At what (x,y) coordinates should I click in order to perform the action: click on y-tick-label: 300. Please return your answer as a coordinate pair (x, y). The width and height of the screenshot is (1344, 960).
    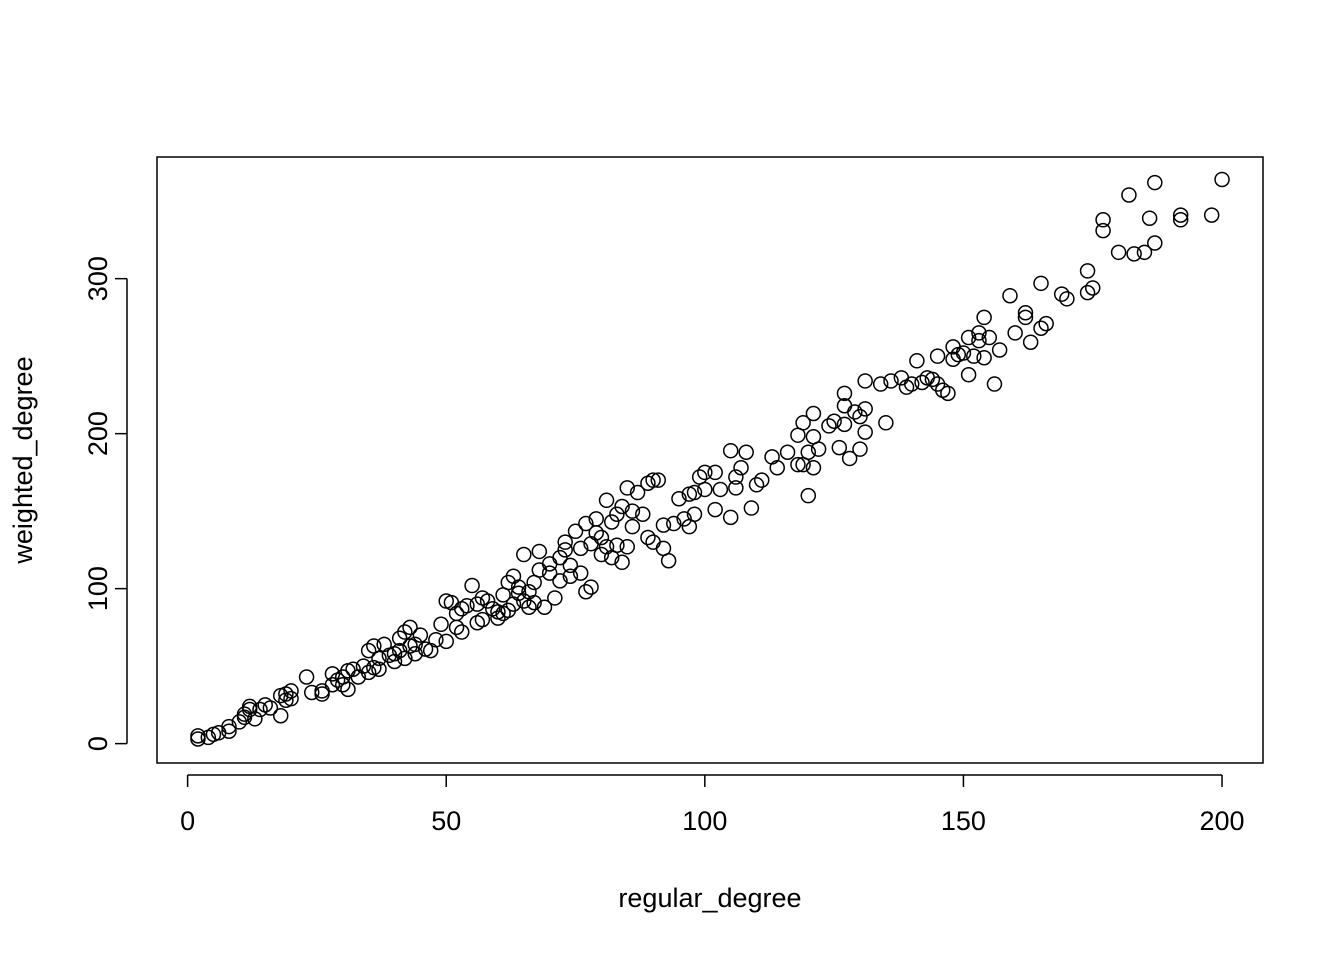
    Looking at the image, I should click on (98, 278).